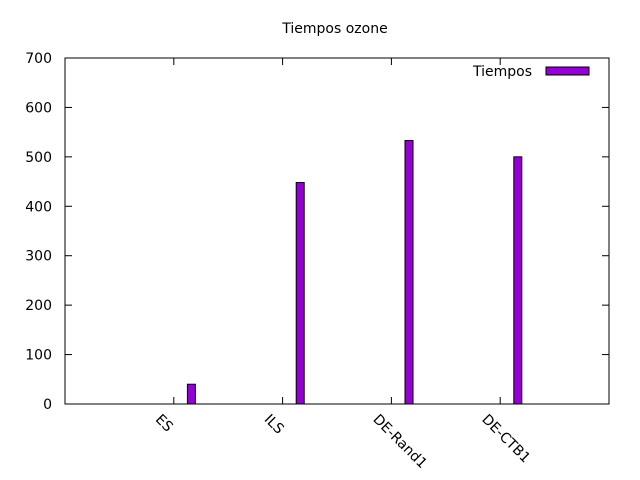 This screenshot has height=480, width=640. Describe the element at coordinates (191, 394) in the screenshot. I see `bar-es` at that location.